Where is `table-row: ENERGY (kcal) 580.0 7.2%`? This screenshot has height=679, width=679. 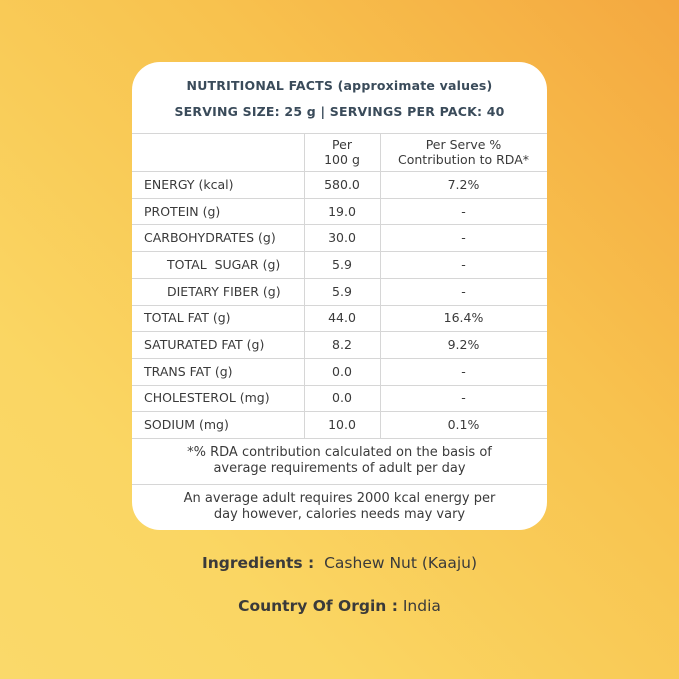 table-row: ENERGY (kcal) 580.0 7.2% is located at coordinates (339, 184).